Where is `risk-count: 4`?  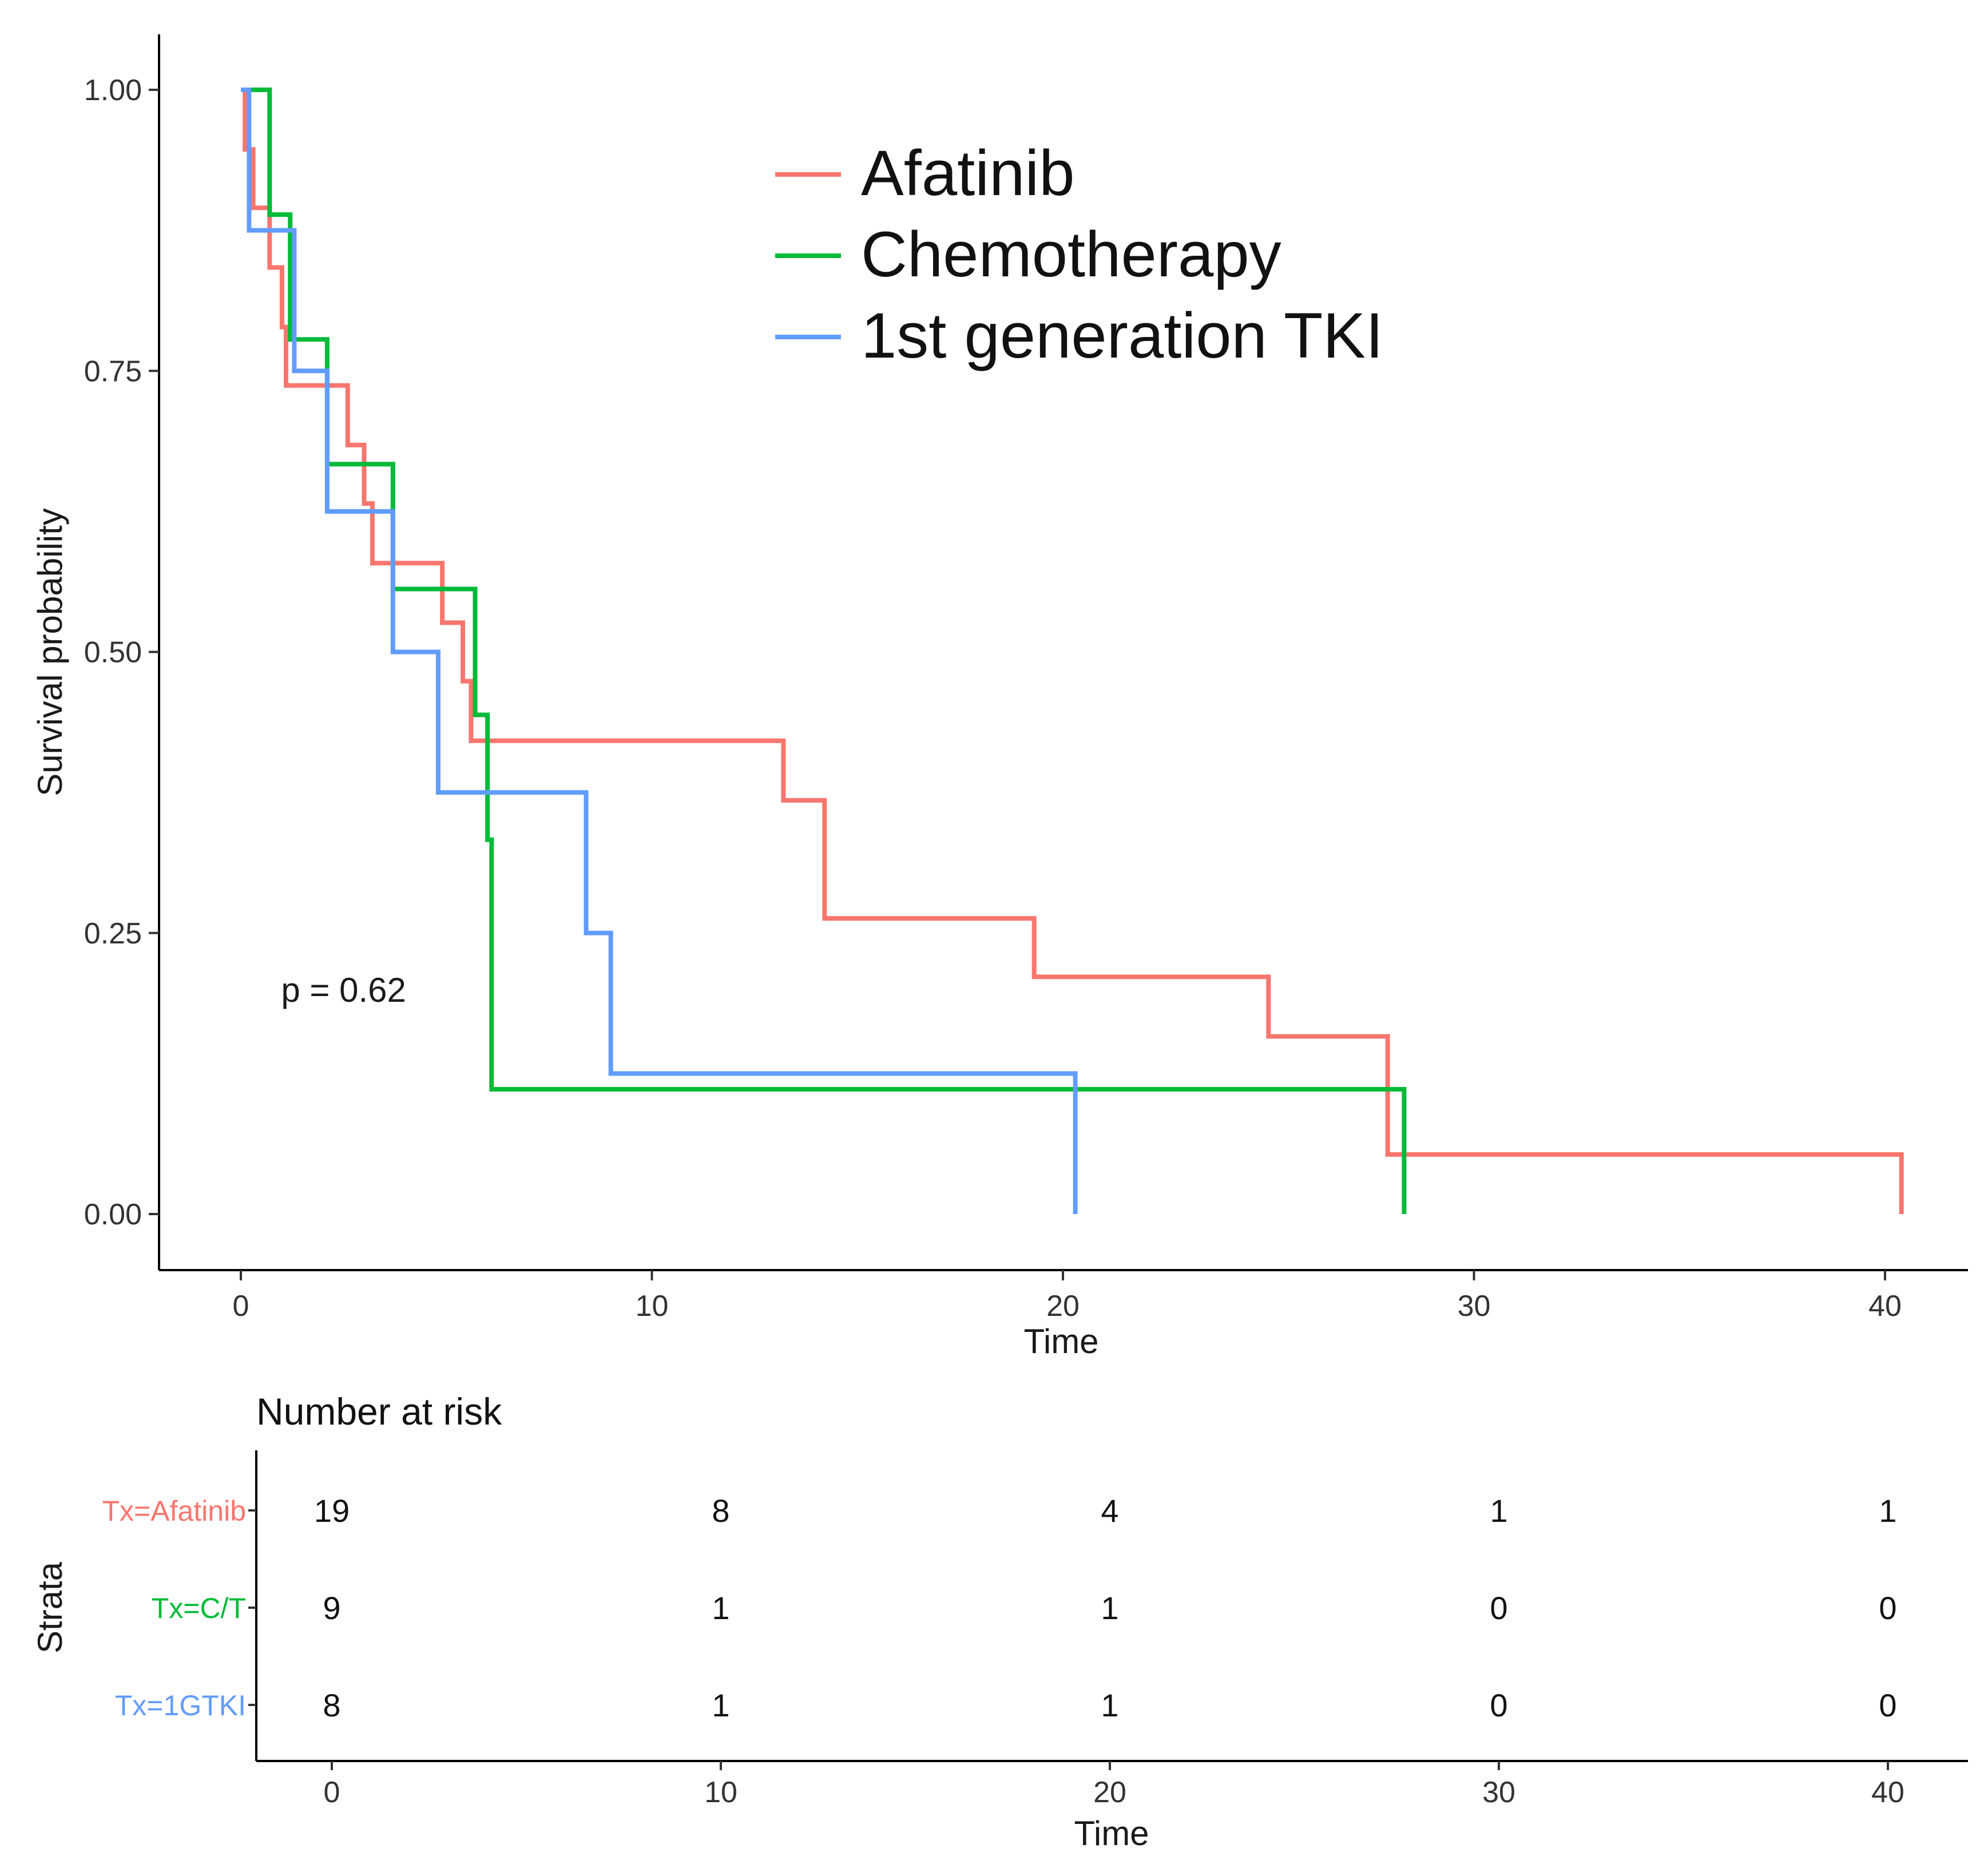 risk-count: 4 is located at coordinates (1110, 1511).